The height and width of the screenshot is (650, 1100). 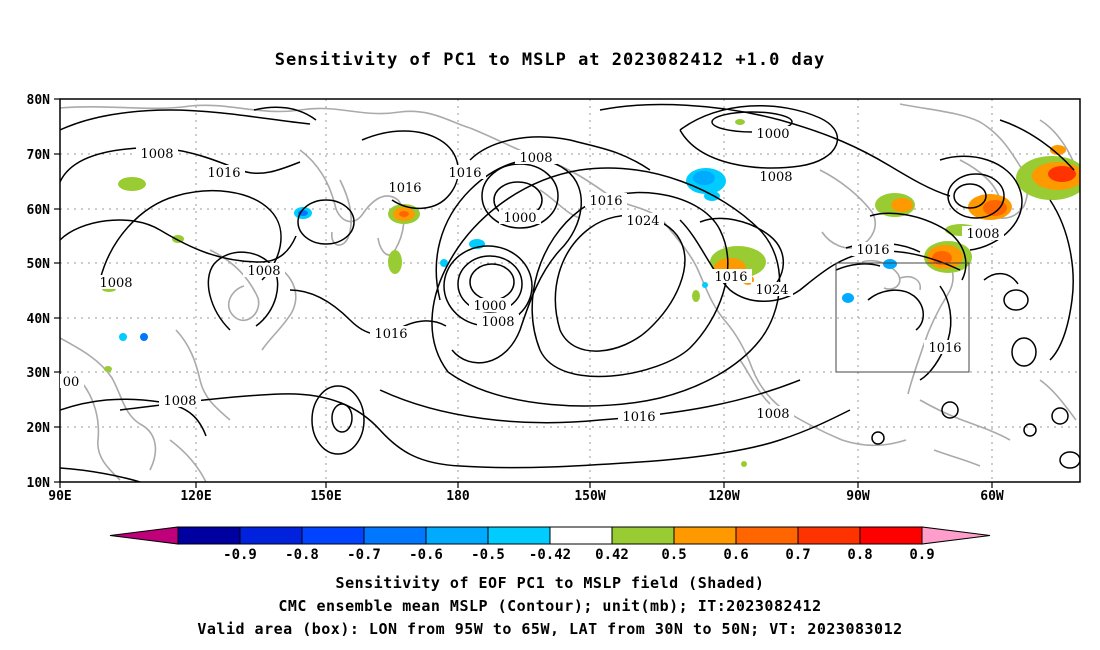 What do you see at coordinates (723, 496) in the screenshot?
I see `lon-label: 120W` at bounding box center [723, 496].